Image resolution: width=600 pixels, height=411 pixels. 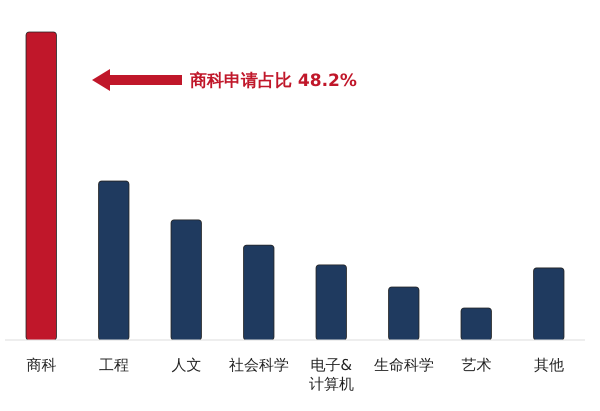 What do you see at coordinates (404, 365) in the screenshot?
I see `x-tick-label: 生命科学` at bounding box center [404, 365].